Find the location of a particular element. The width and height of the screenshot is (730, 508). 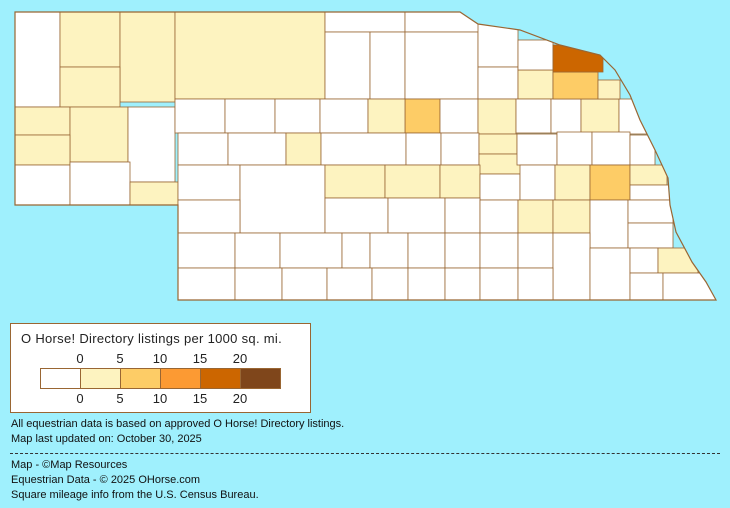

update-date: Map last updated on: October 30, 2025 is located at coordinates (106, 439).